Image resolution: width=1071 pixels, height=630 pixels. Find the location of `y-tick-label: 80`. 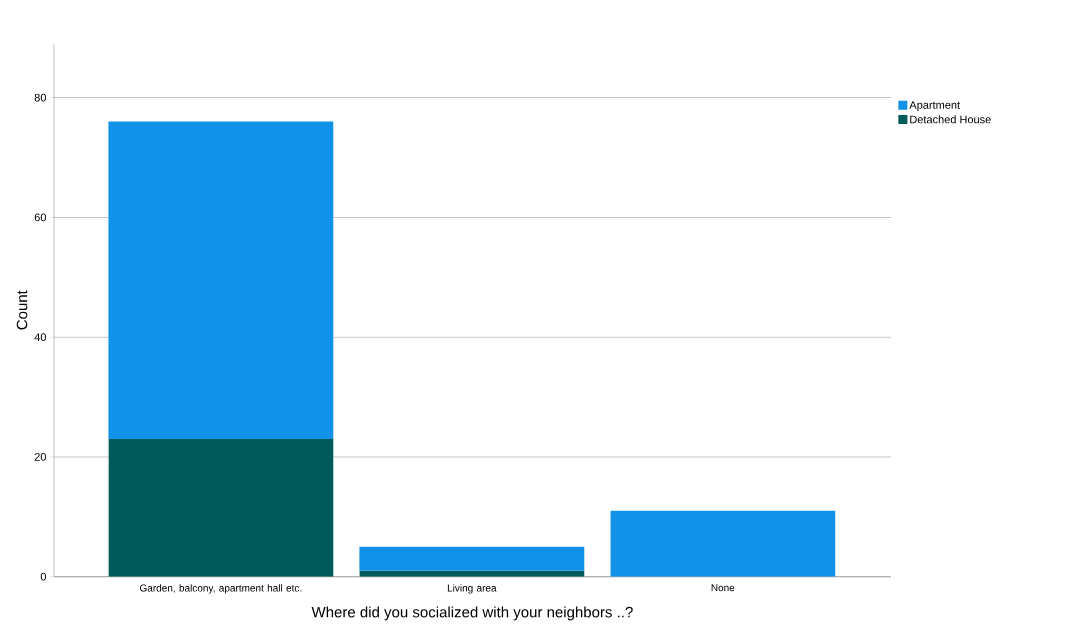

y-tick-label: 80 is located at coordinates (40, 97).